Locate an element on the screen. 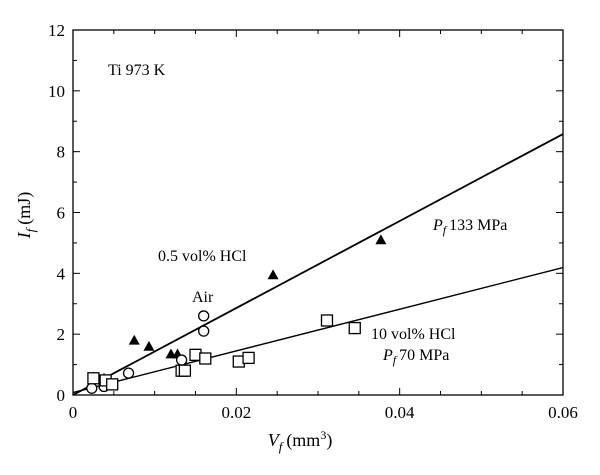 This screenshot has width=600, height=475. y-axis-title: If(mJ) is located at coordinates (26, 216).